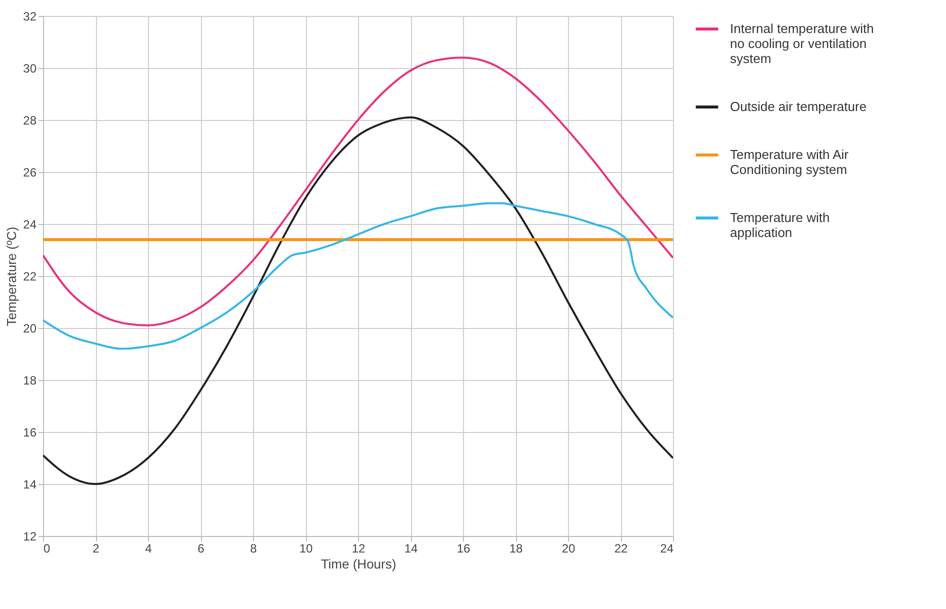  What do you see at coordinates (463, 549) in the screenshot?
I see `x-tick-label: 16` at bounding box center [463, 549].